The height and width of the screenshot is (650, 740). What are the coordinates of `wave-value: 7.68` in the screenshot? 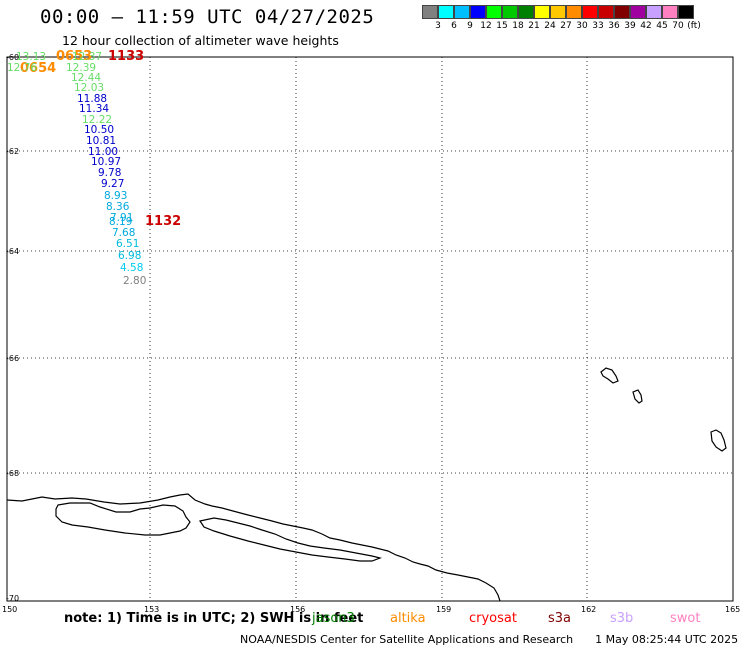 It's located at (123, 233).